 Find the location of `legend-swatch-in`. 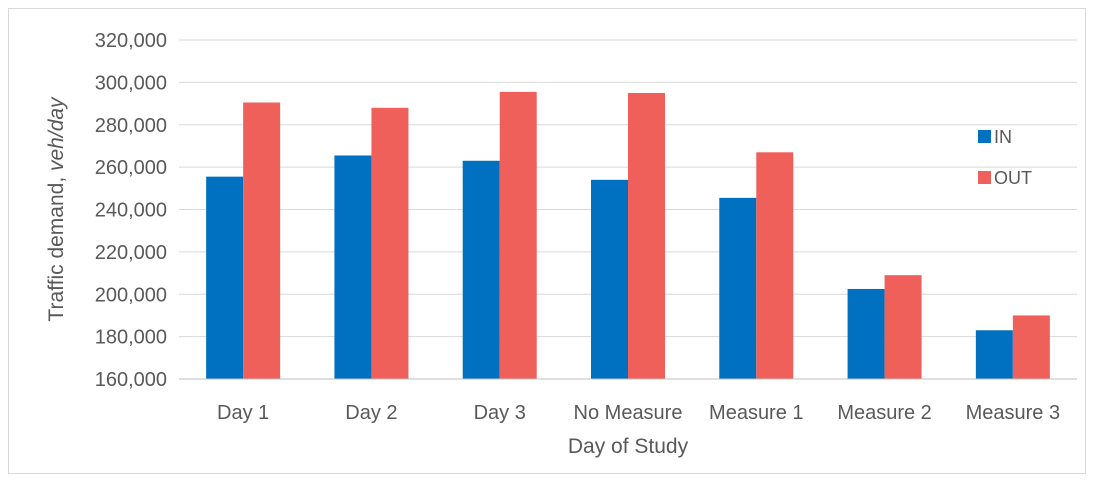

legend-swatch-in is located at coordinates (984, 136).